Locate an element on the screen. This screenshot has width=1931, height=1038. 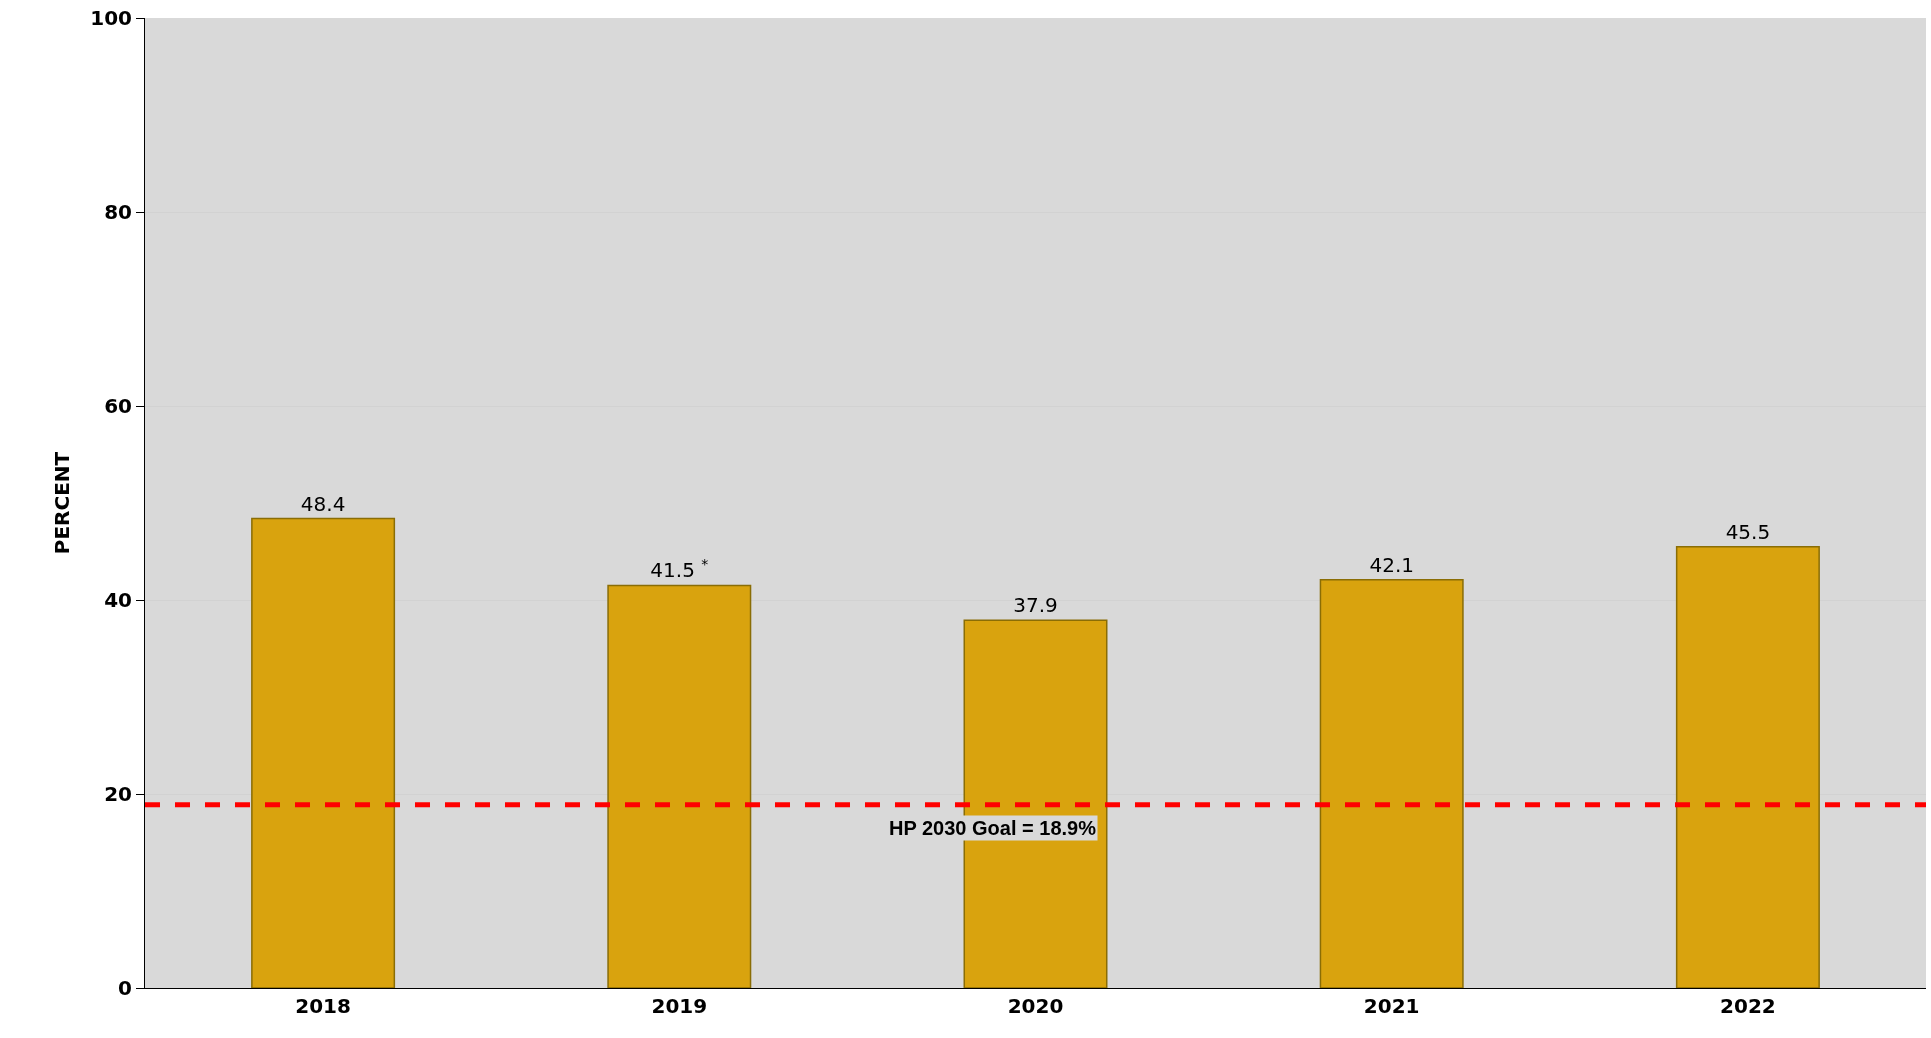
y-tick-label: 0 is located at coordinates (125, 988).